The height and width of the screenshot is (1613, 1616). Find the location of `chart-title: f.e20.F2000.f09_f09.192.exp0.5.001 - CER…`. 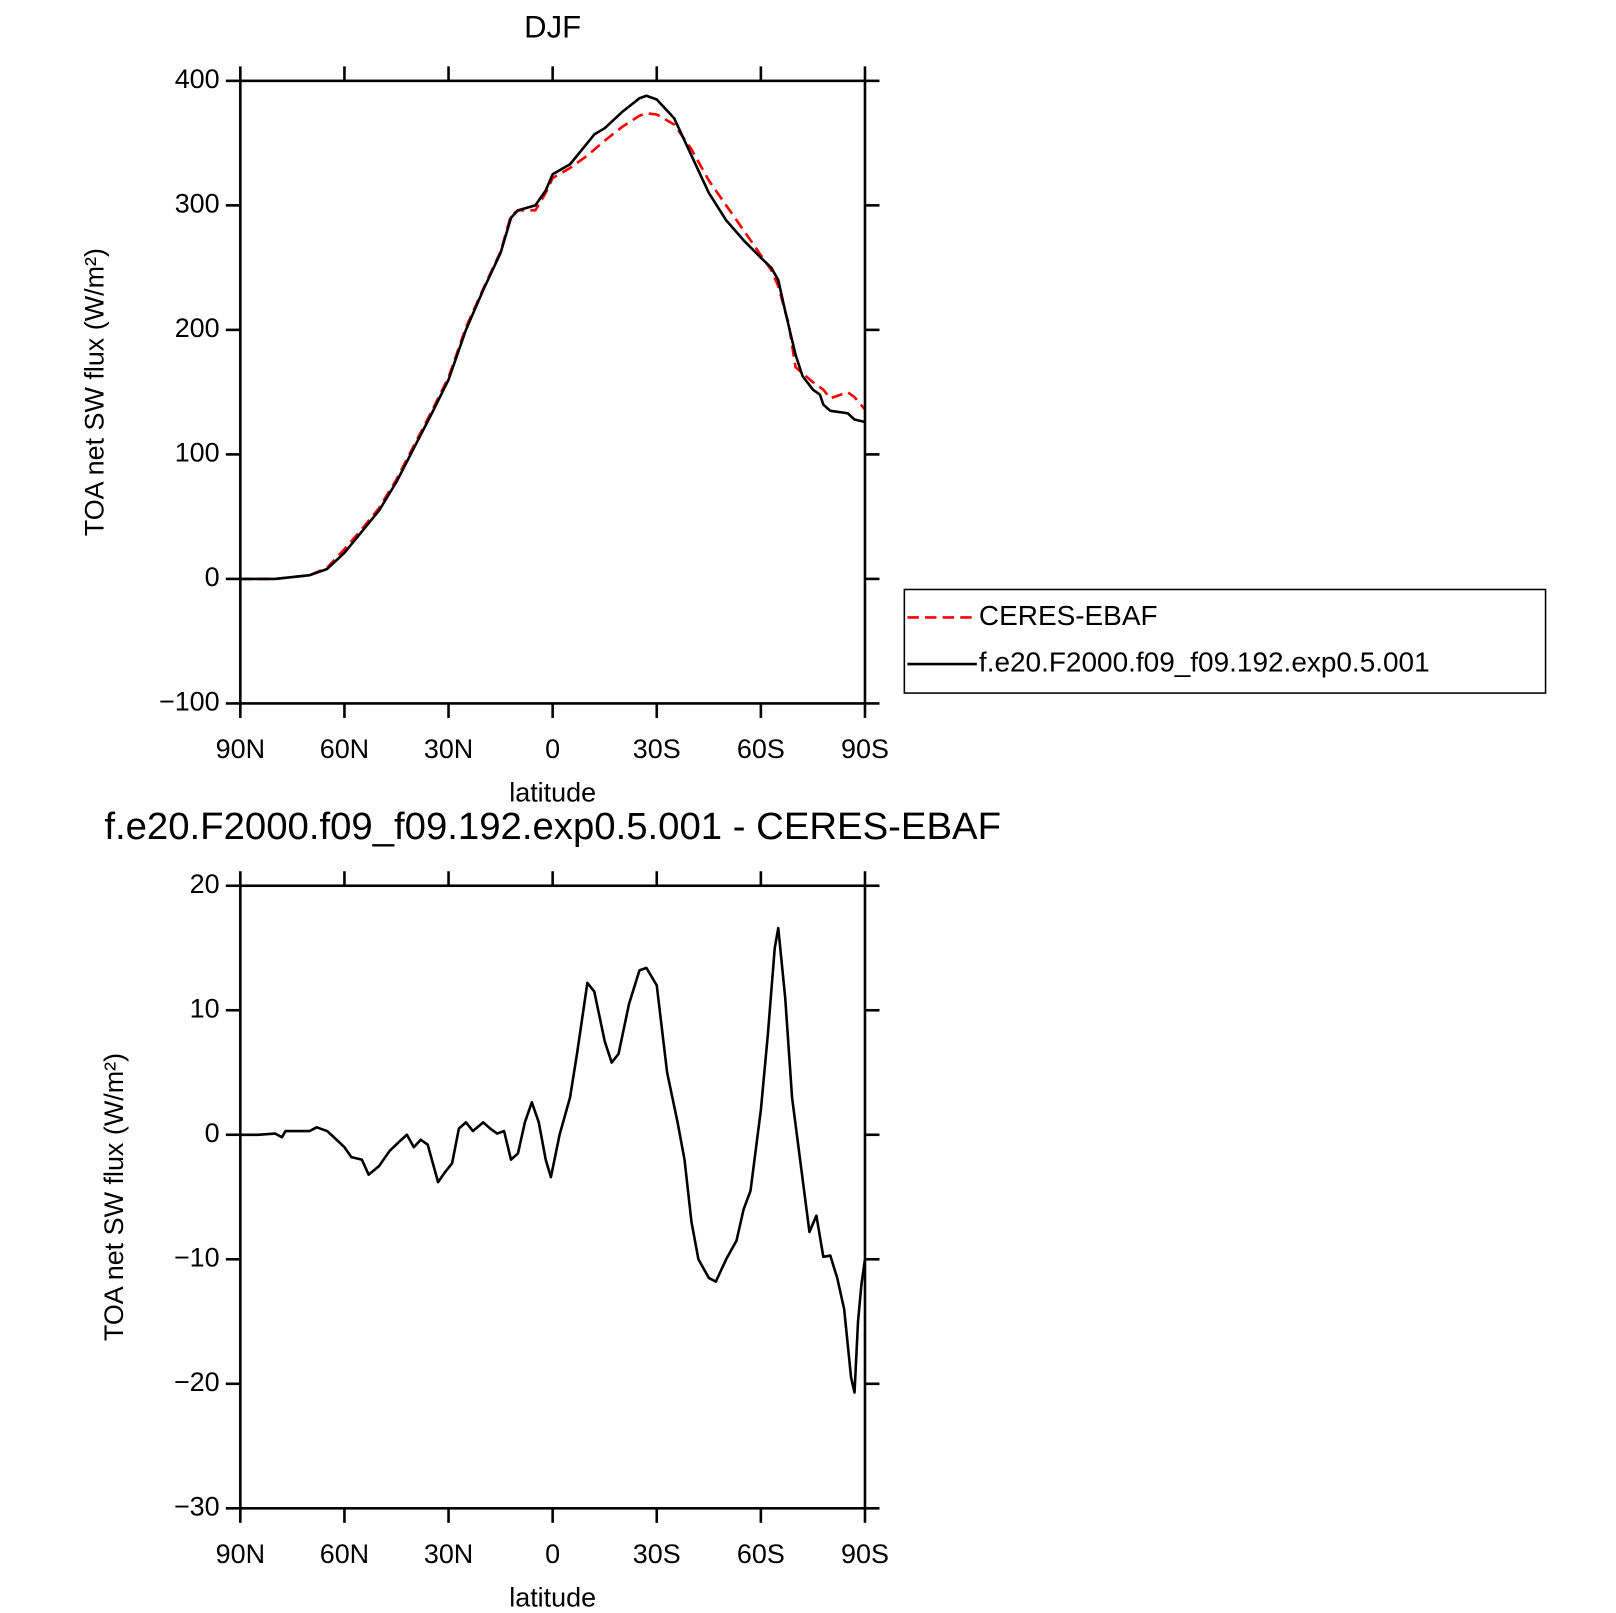

chart-title: f.e20.F2000.f09_f09.192.exp0.5.001 - CER… is located at coordinates (552, 826).